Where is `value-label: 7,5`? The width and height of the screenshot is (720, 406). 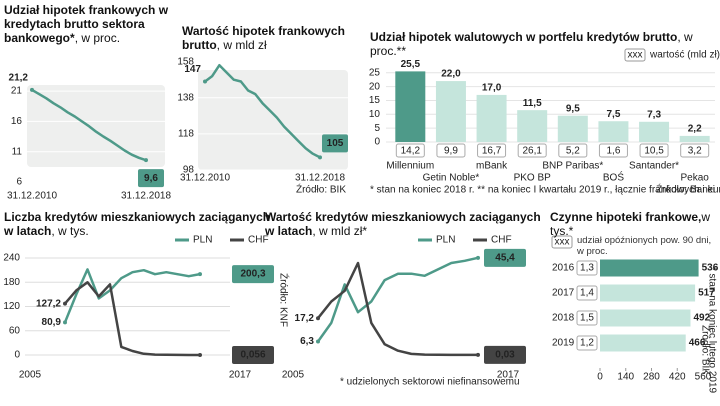
value-label: 7,5 is located at coordinates (613, 114).